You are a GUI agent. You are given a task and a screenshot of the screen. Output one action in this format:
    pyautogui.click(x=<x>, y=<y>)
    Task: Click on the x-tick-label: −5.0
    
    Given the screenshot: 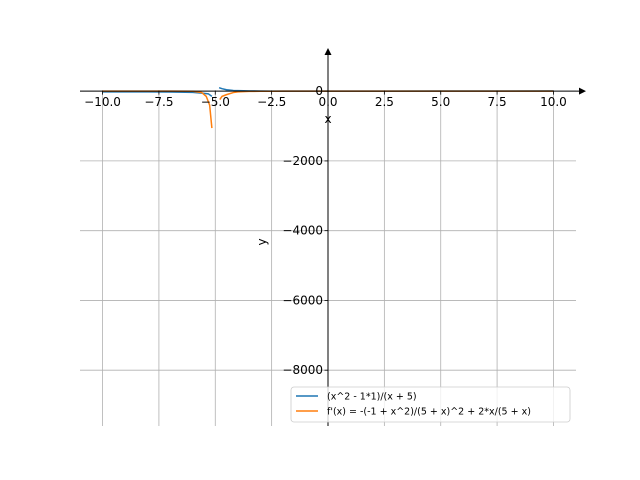 What is the action you would take?
    pyautogui.click(x=215, y=102)
    